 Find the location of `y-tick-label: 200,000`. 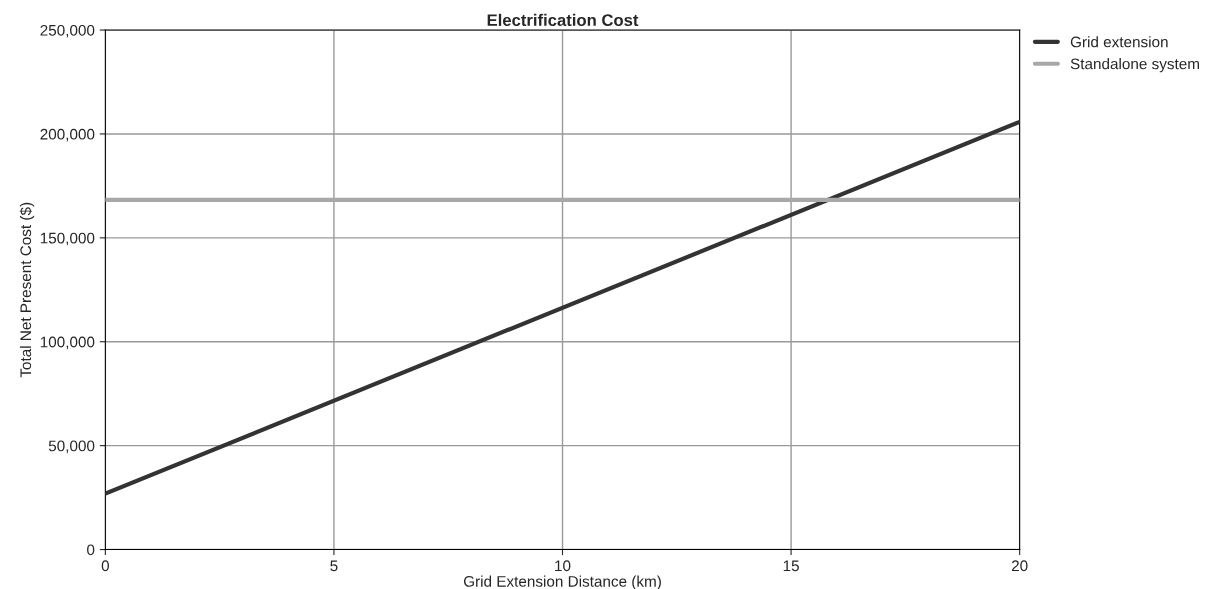

y-tick-label: 200,000 is located at coordinates (67, 135).